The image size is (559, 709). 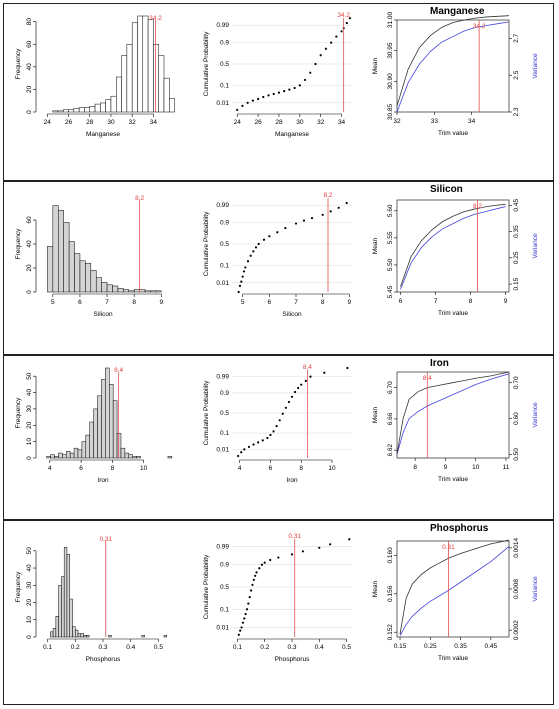 What do you see at coordinates (516, 205) in the screenshot?
I see `y2-tick-label: 0.45` at bounding box center [516, 205].